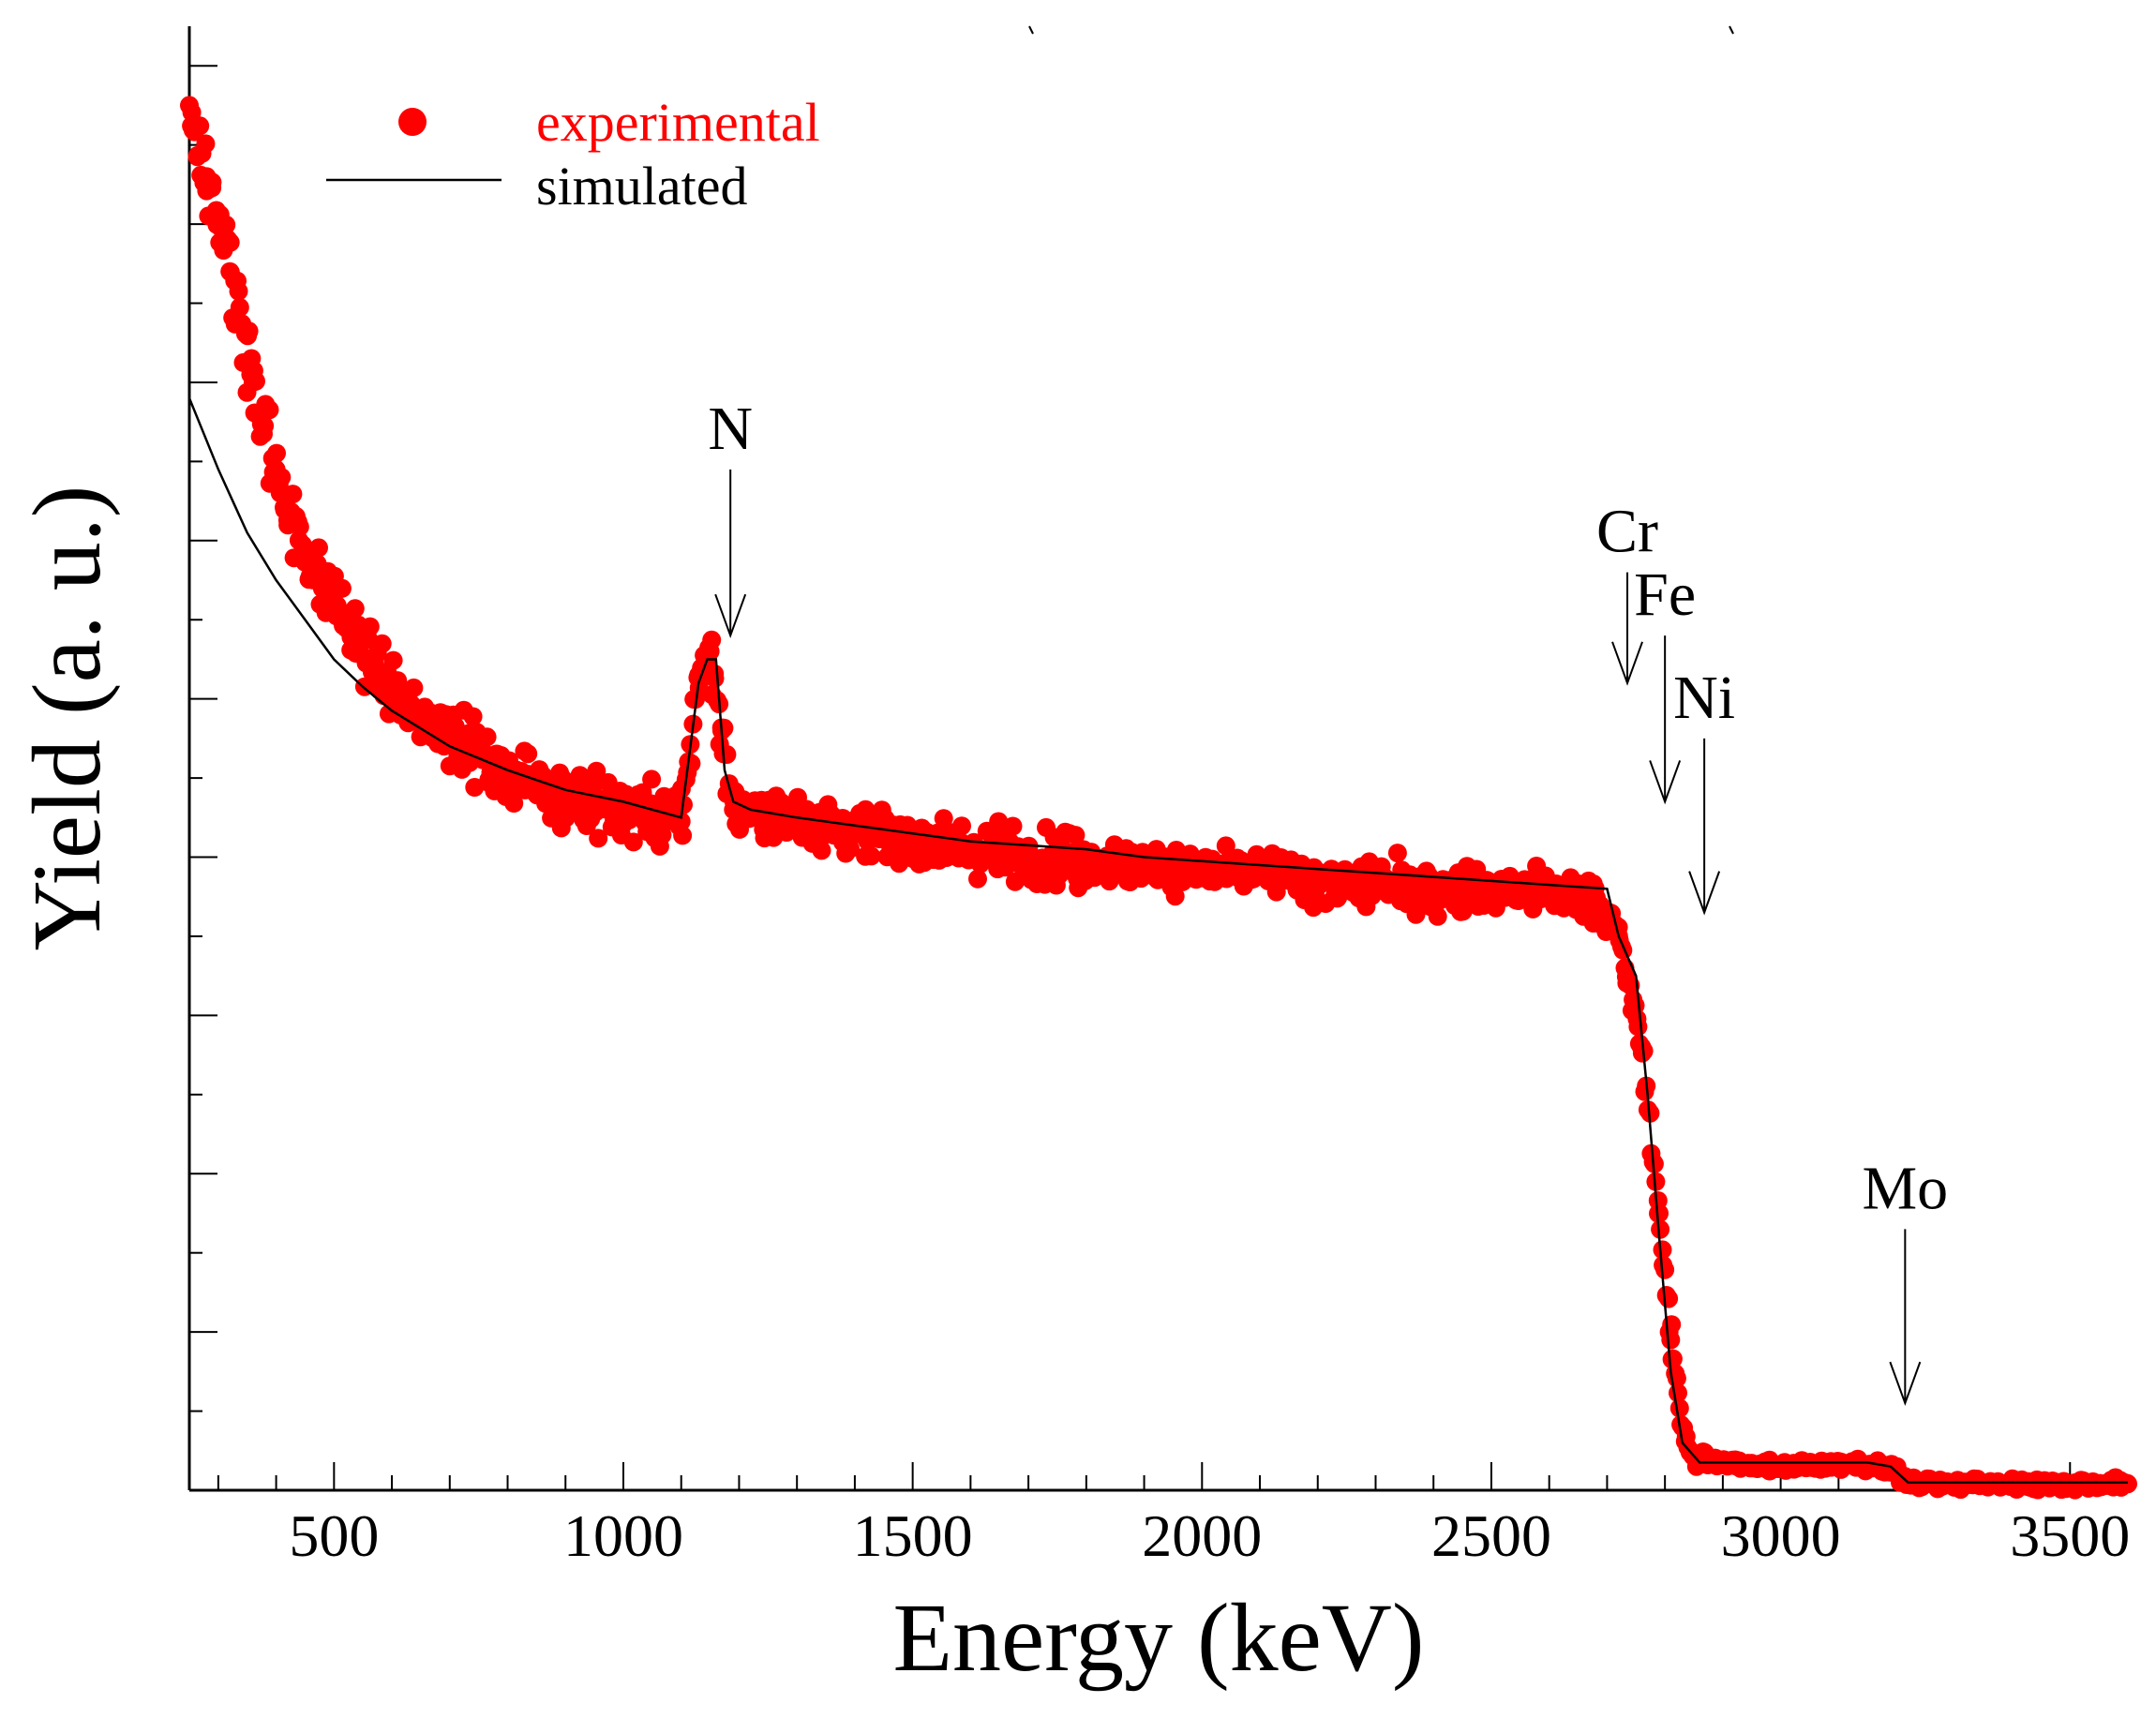 The image size is (2156, 1733). I want to click on x-tick-label: 1000, so click(623, 1535).